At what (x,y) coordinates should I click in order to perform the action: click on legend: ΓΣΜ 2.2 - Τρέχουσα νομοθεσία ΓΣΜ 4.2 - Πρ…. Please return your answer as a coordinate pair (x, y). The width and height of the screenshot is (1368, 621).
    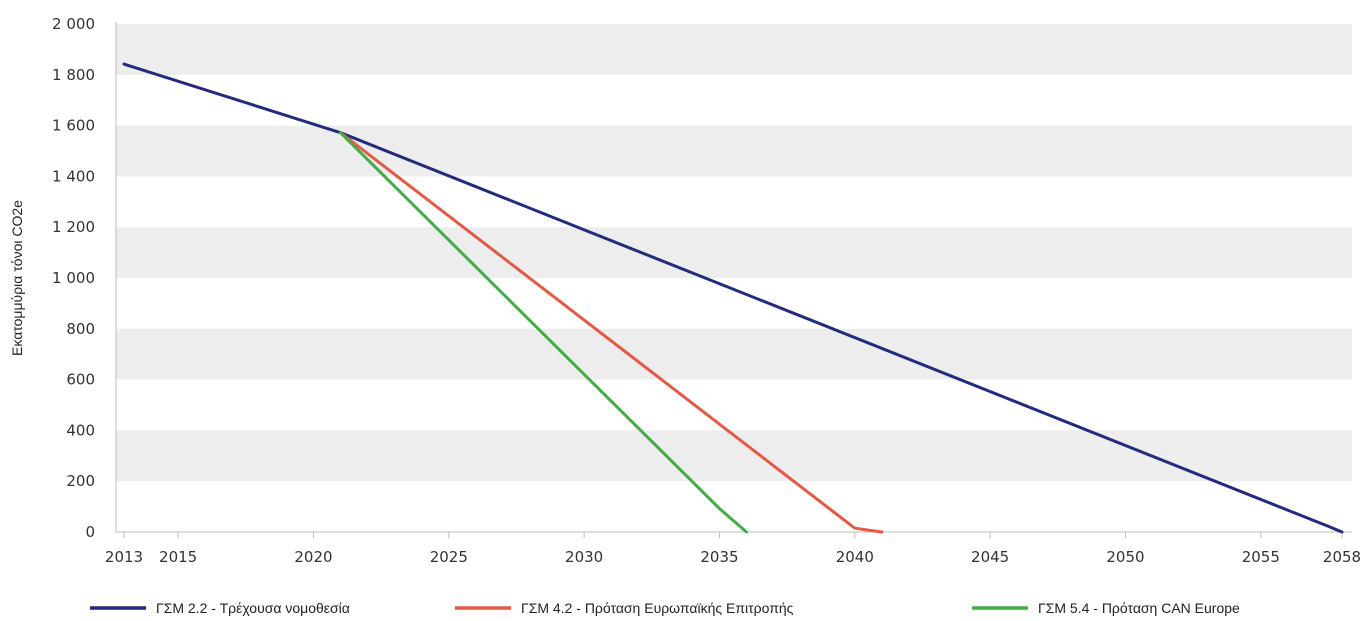
    Looking at the image, I should click on (665, 608).